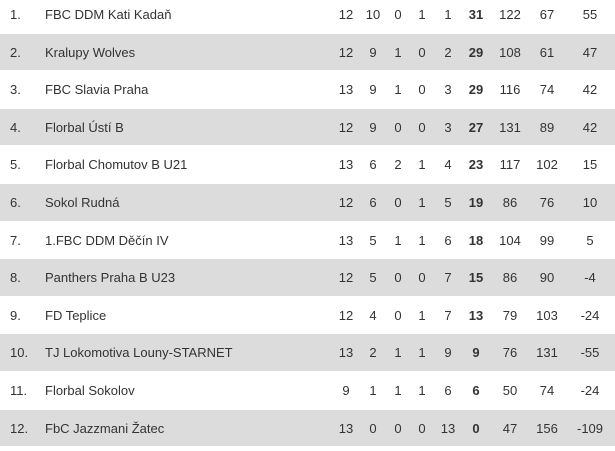 The width and height of the screenshot is (615, 451). Describe the element at coordinates (110, 278) in the screenshot. I see `team: Panthers Praha B U23` at that location.